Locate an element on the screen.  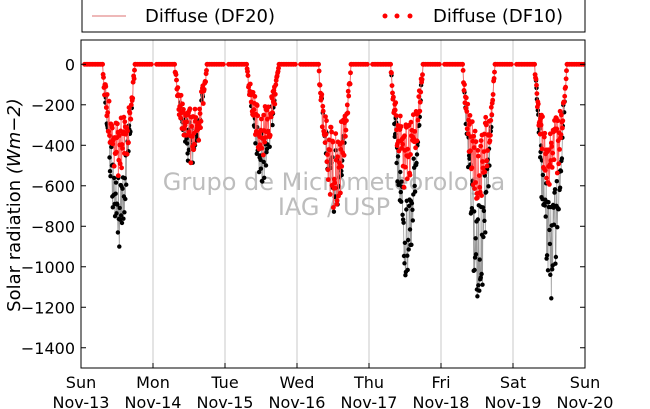
x-tick-label-date: Nov-18 is located at coordinates (441, 401).